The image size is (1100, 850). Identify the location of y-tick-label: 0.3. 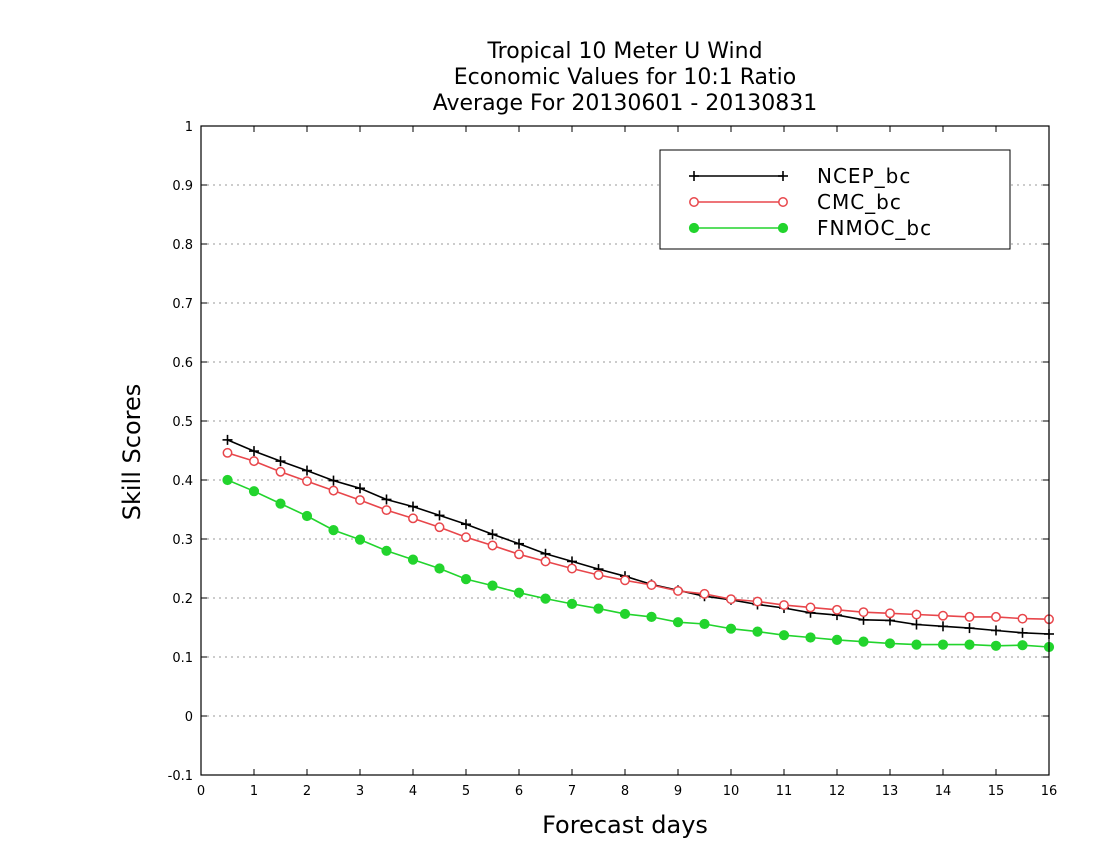
(182, 540).